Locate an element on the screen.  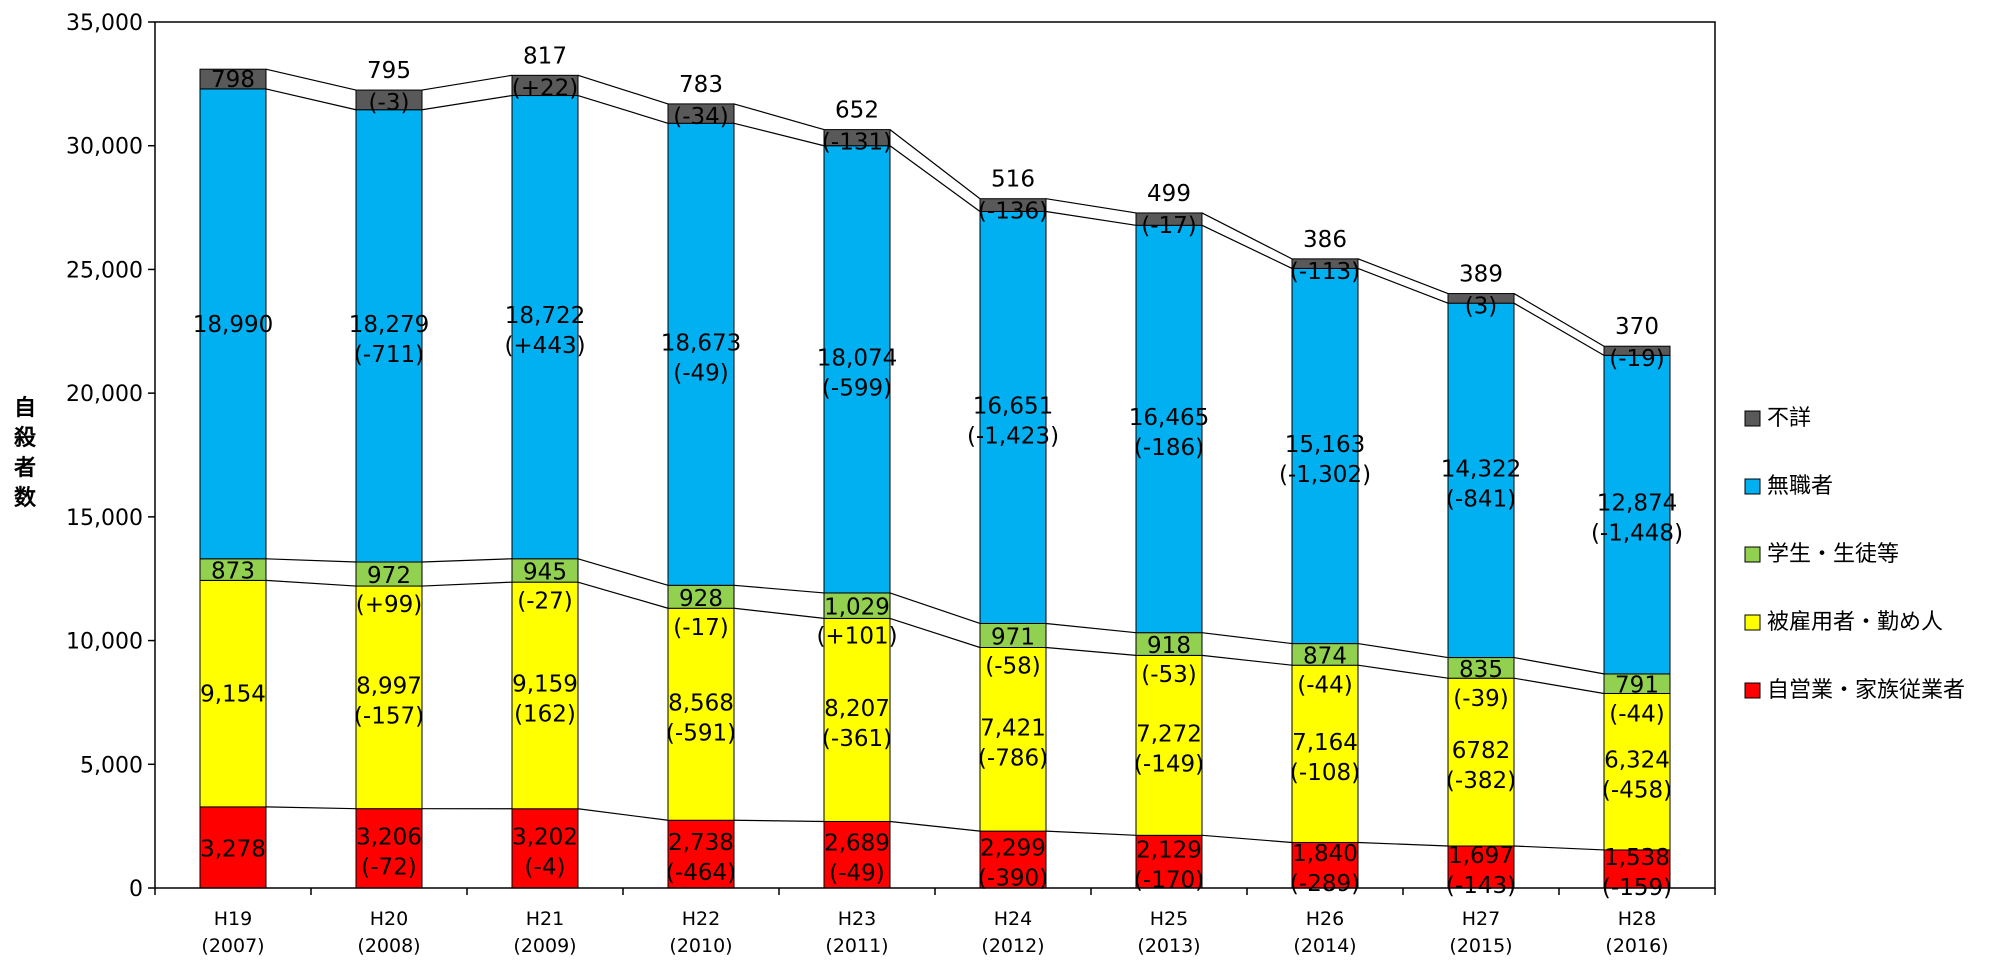
data-label-change: (-711) is located at coordinates (389, 355).